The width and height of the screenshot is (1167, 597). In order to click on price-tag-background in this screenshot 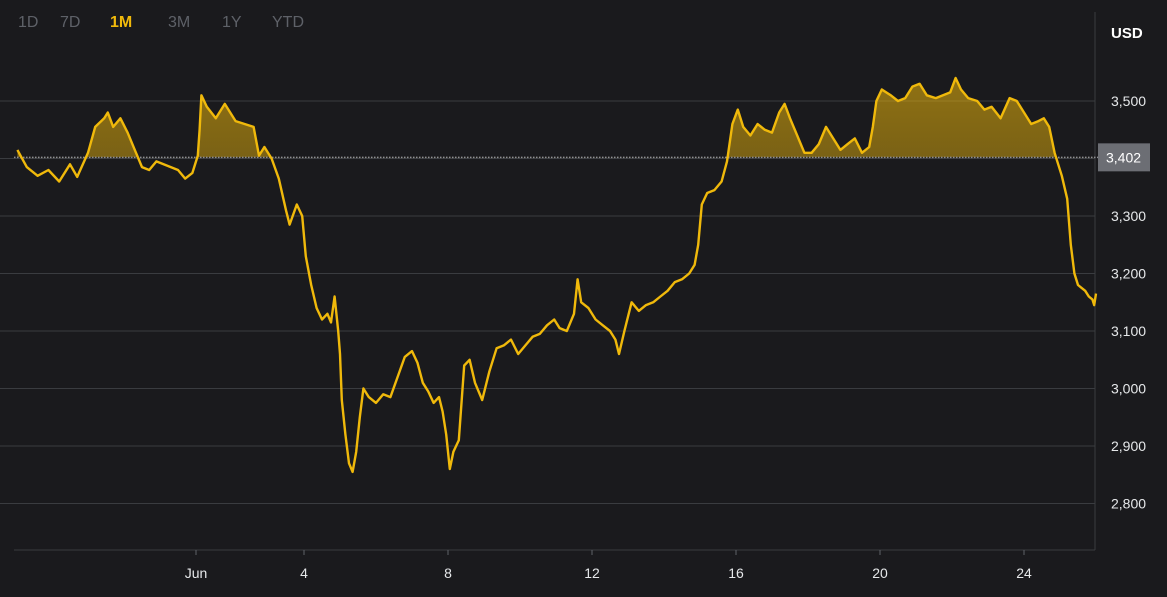, I will do `click(1124, 157)`.